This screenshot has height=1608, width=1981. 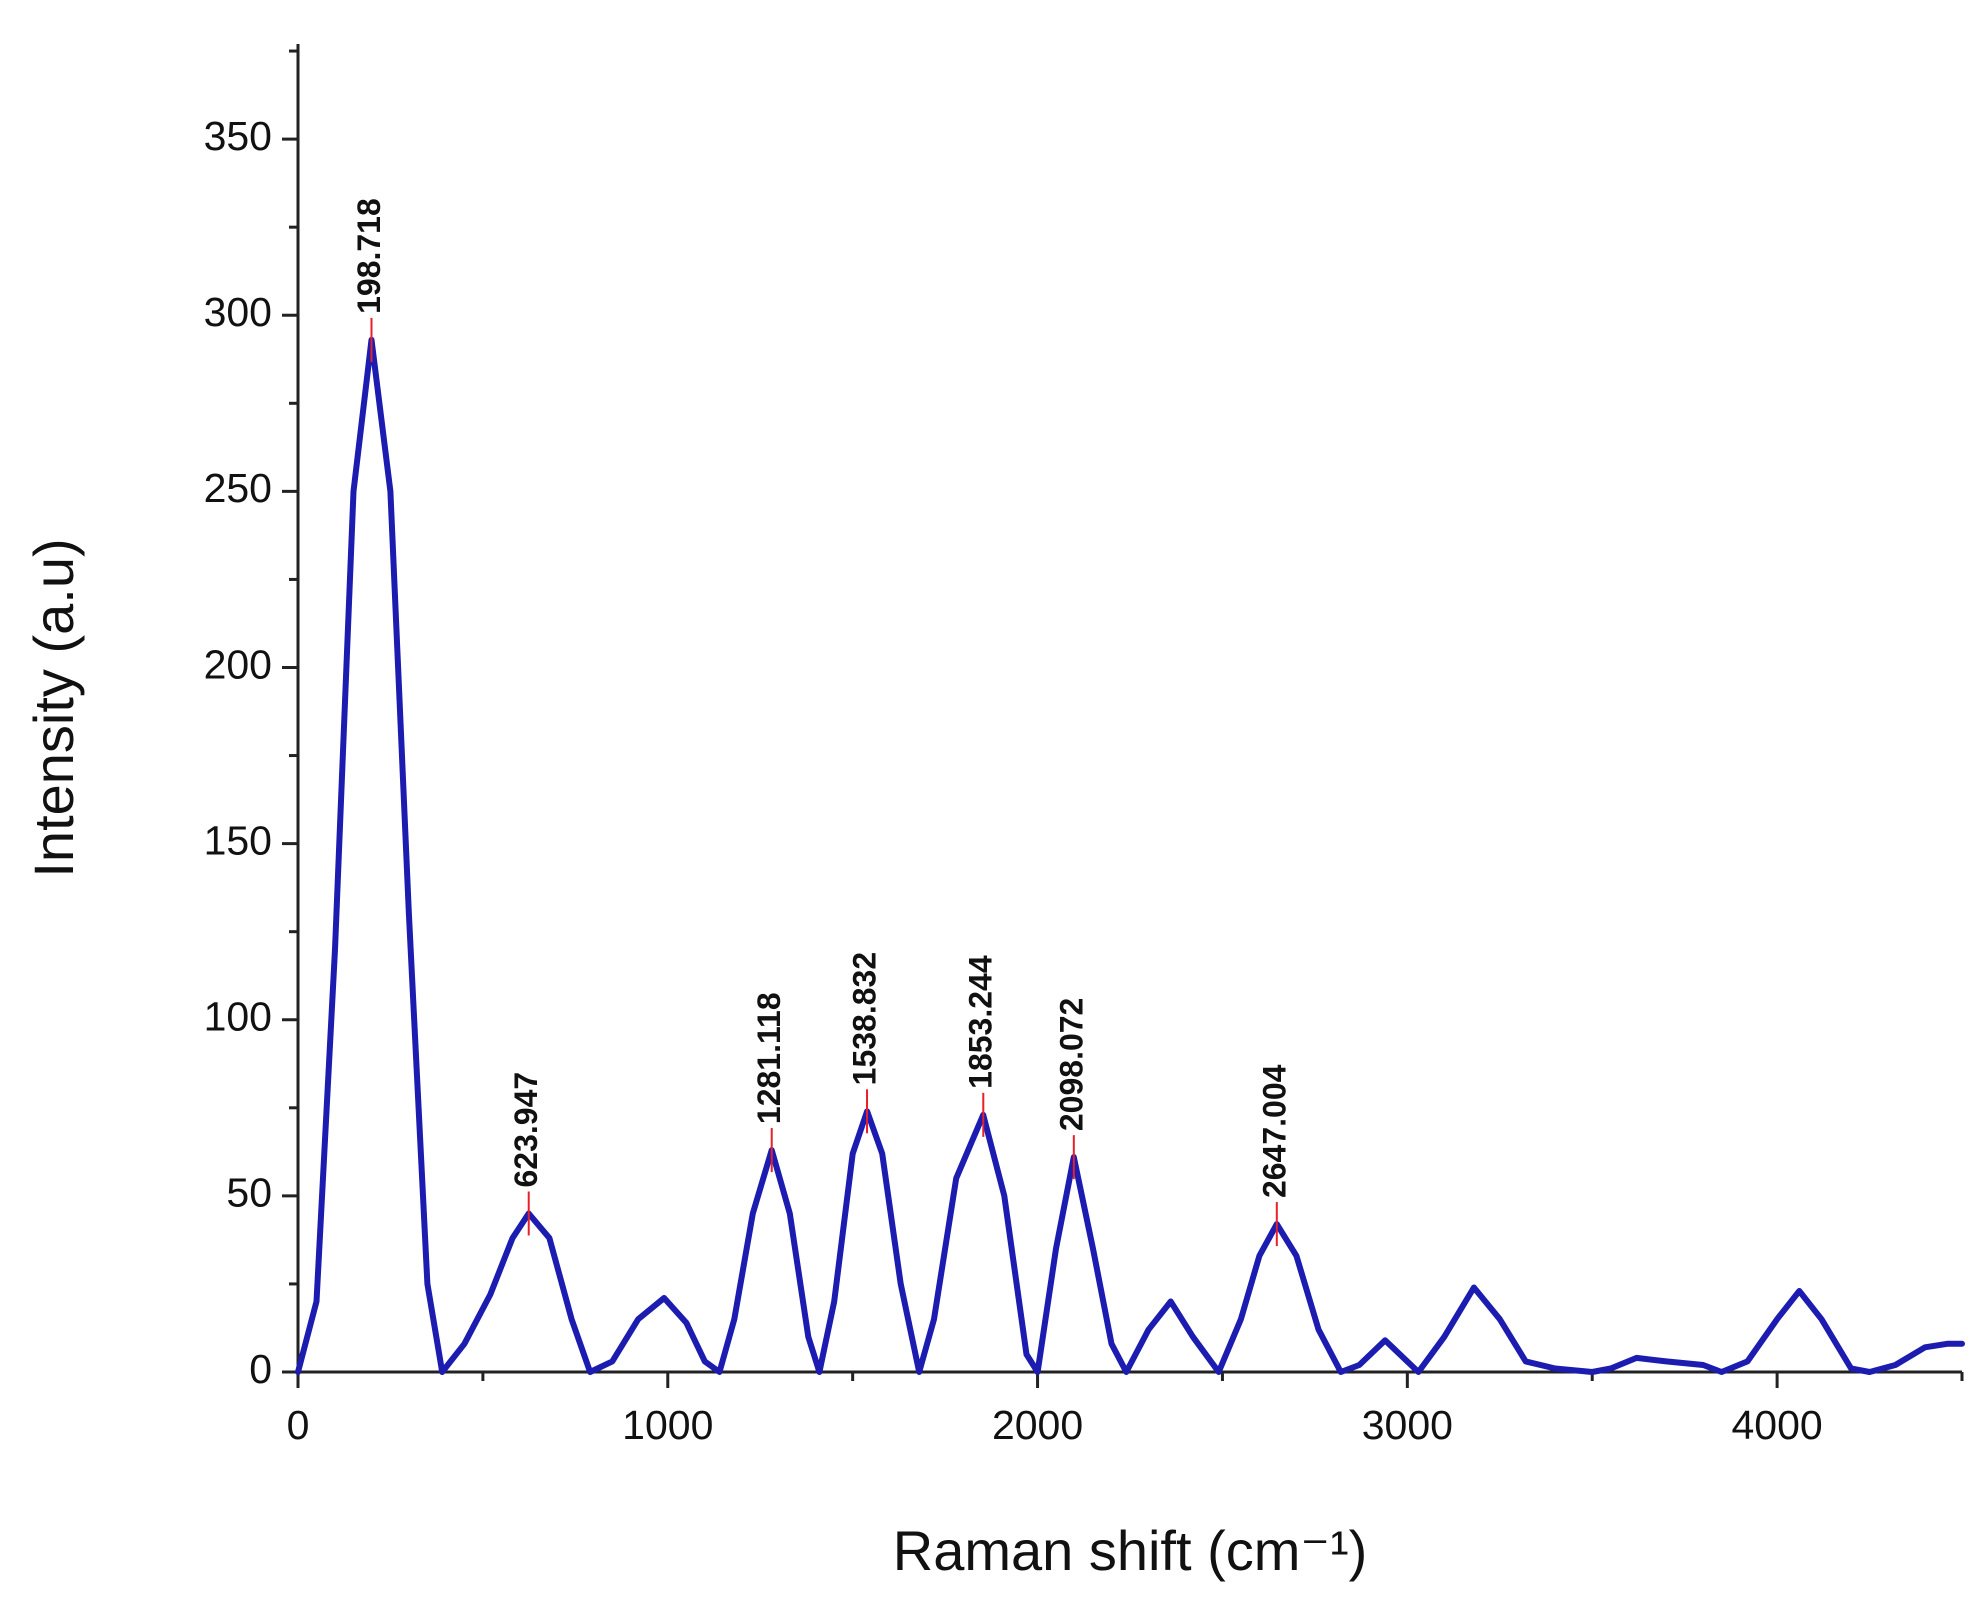 What do you see at coordinates (981, 1022) in the screenshot?
I see `peak-label: 1853.244` at bounding box center [981, 1022].